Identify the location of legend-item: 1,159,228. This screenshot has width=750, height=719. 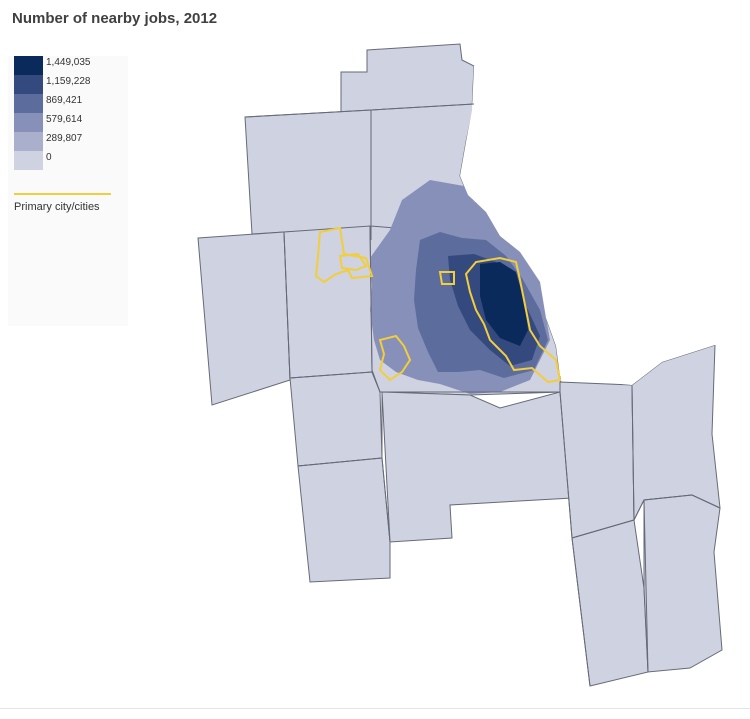
(69, 84).